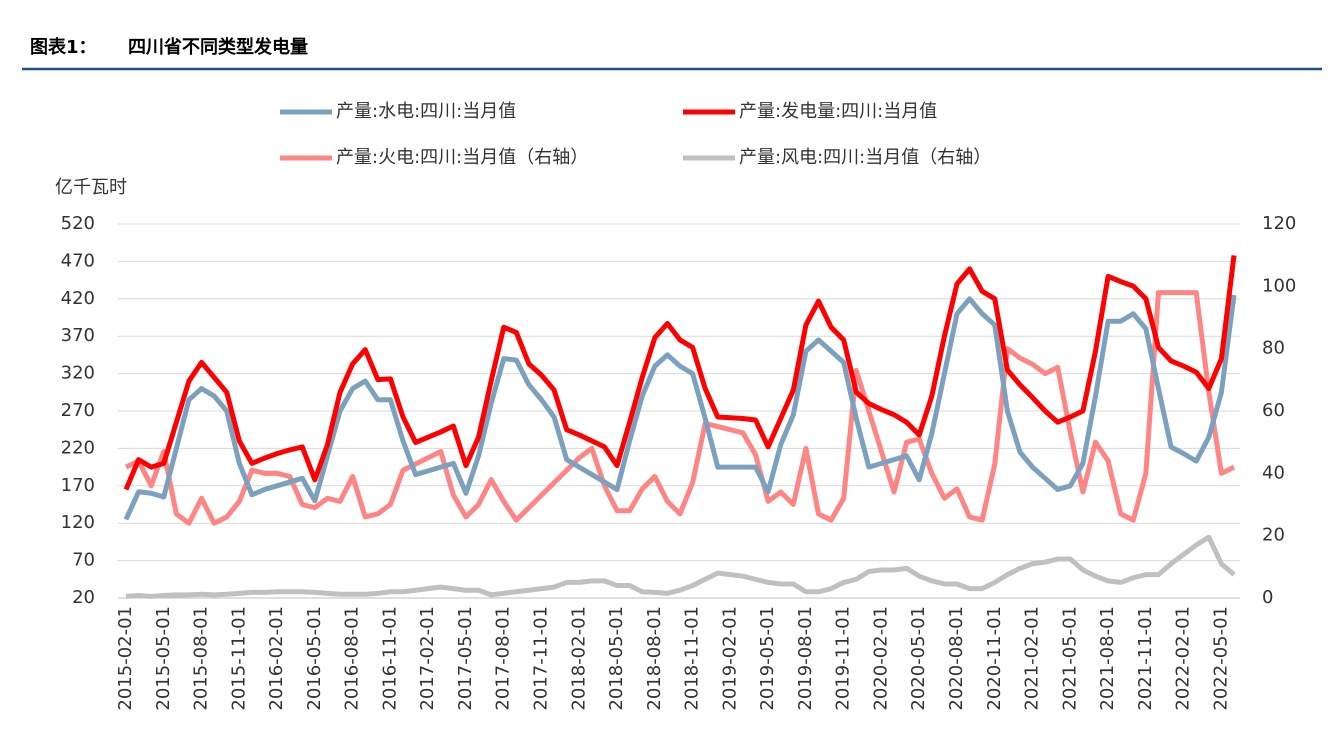 This screenshot has height=740, width=1336. Describe the element at coordinates (1069, 658) in the screenshot. I see `x-tick-label: 2021-05-01` at that location.